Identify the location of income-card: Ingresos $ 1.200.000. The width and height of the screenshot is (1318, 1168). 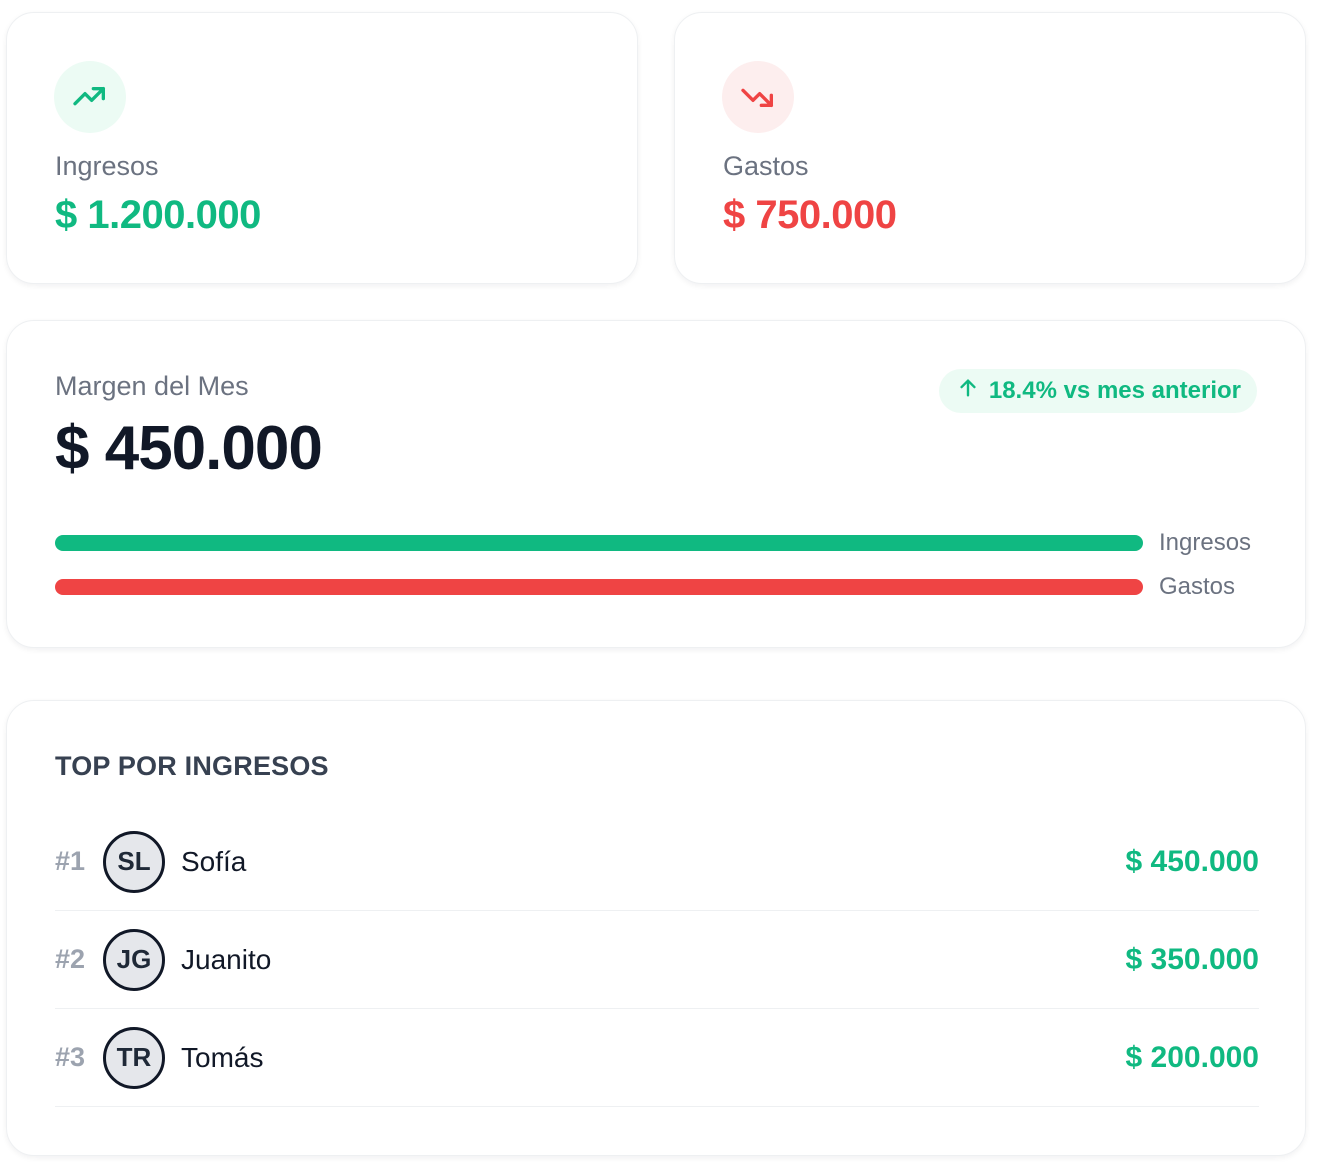
(322, 148).